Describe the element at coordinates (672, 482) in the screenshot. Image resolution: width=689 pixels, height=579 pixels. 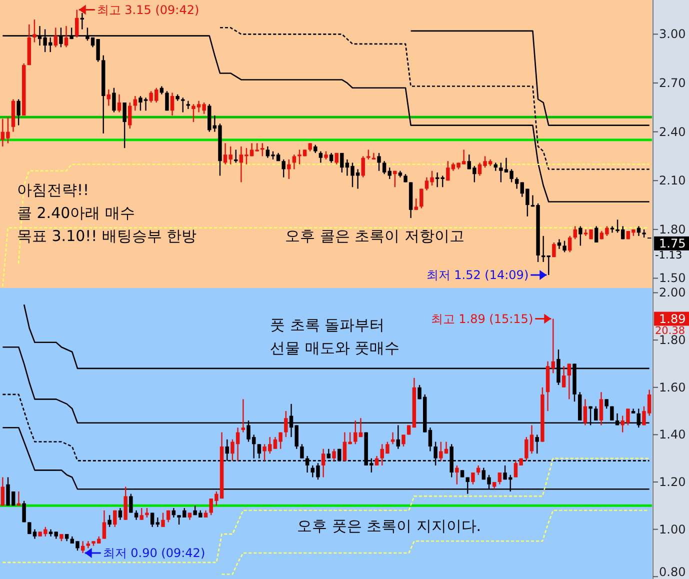
I see `y-tick-label: 1.20` at that location.